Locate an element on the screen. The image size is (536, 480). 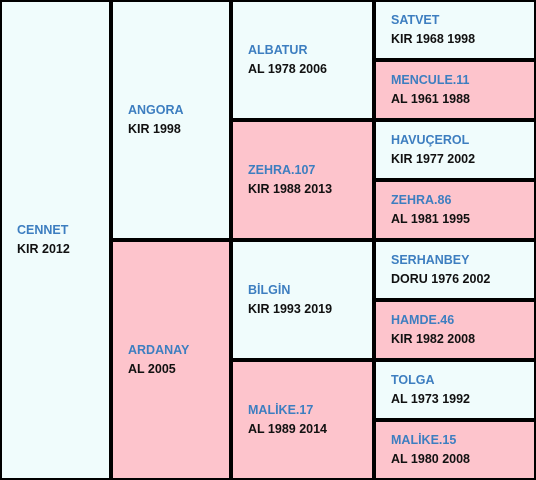
horse-info: KIR 1993 2019 is located at coordinates (290, 309).